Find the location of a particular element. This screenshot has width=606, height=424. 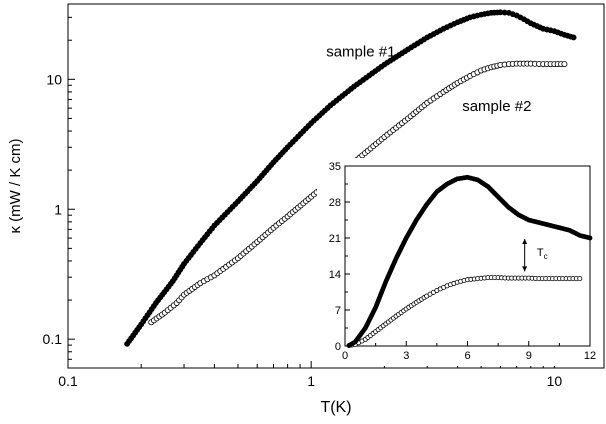

tc-arrow-head-down is located at coordinates (525, 269).